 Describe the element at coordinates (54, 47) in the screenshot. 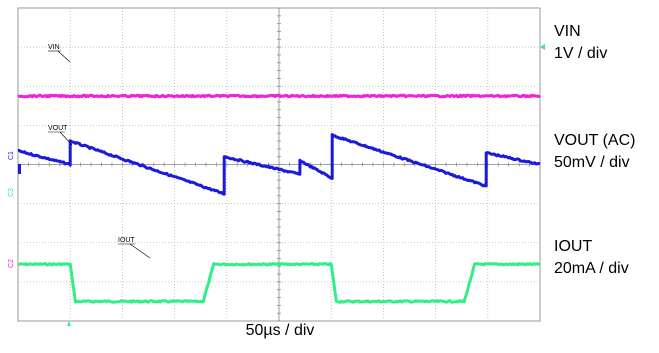

I see `vin-trace-tag: VIN` at that location.